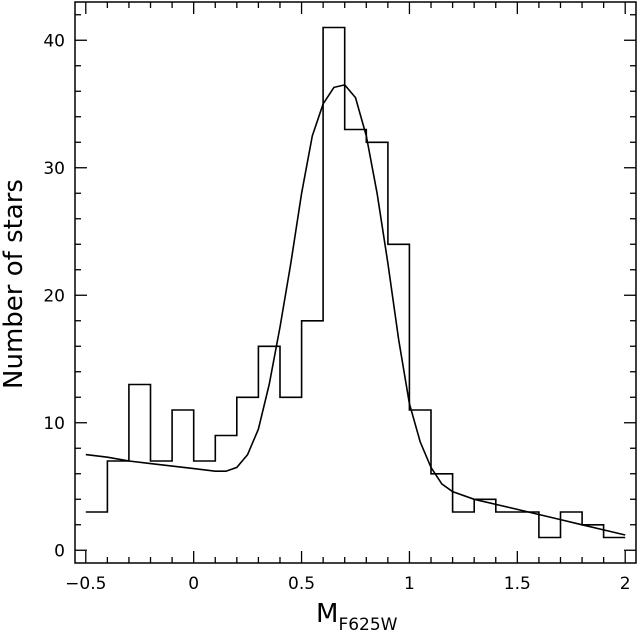  I want to click on y-tick-label: 20, so click(54, 296).